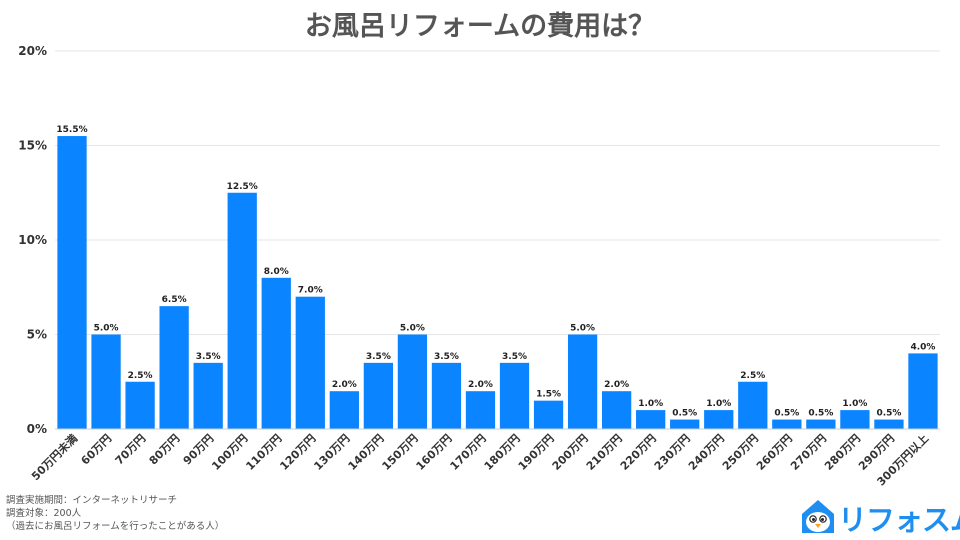  I want to click on x-tick-label: 130万円, so click(331, 452).